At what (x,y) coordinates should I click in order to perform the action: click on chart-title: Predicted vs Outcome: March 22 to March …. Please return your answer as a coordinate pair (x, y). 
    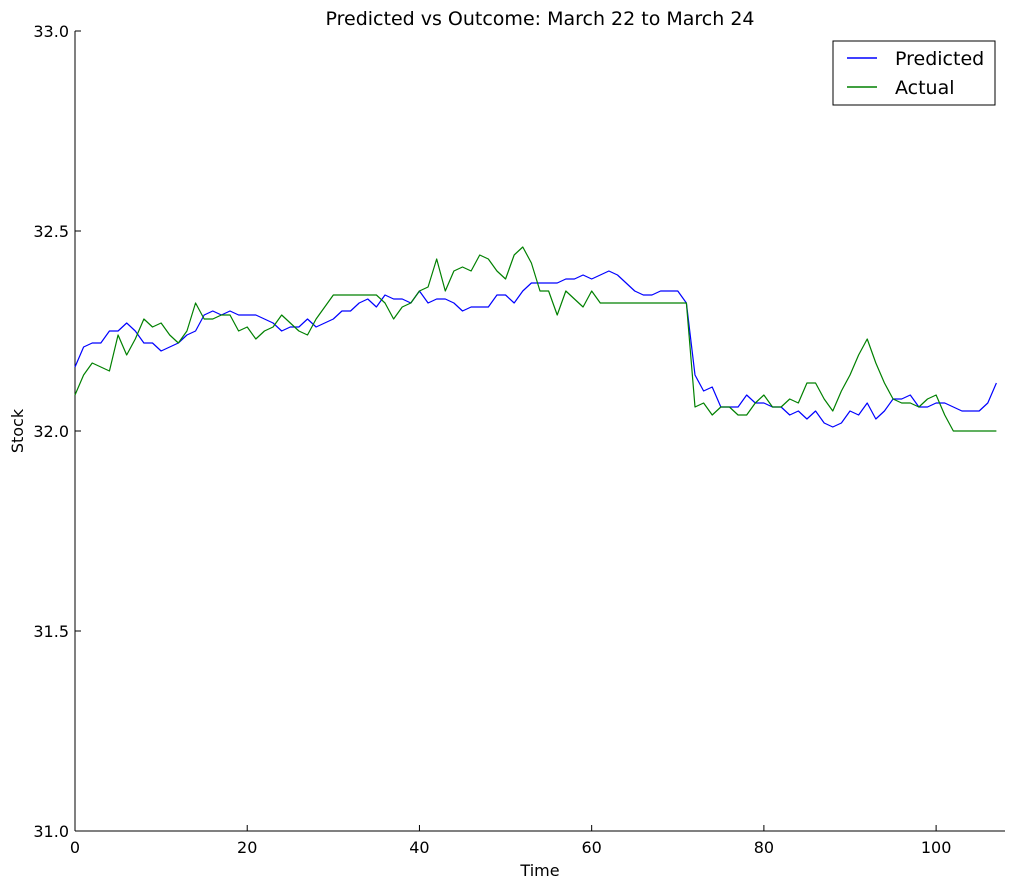
    Looking at the image, I should click on (540, 19).